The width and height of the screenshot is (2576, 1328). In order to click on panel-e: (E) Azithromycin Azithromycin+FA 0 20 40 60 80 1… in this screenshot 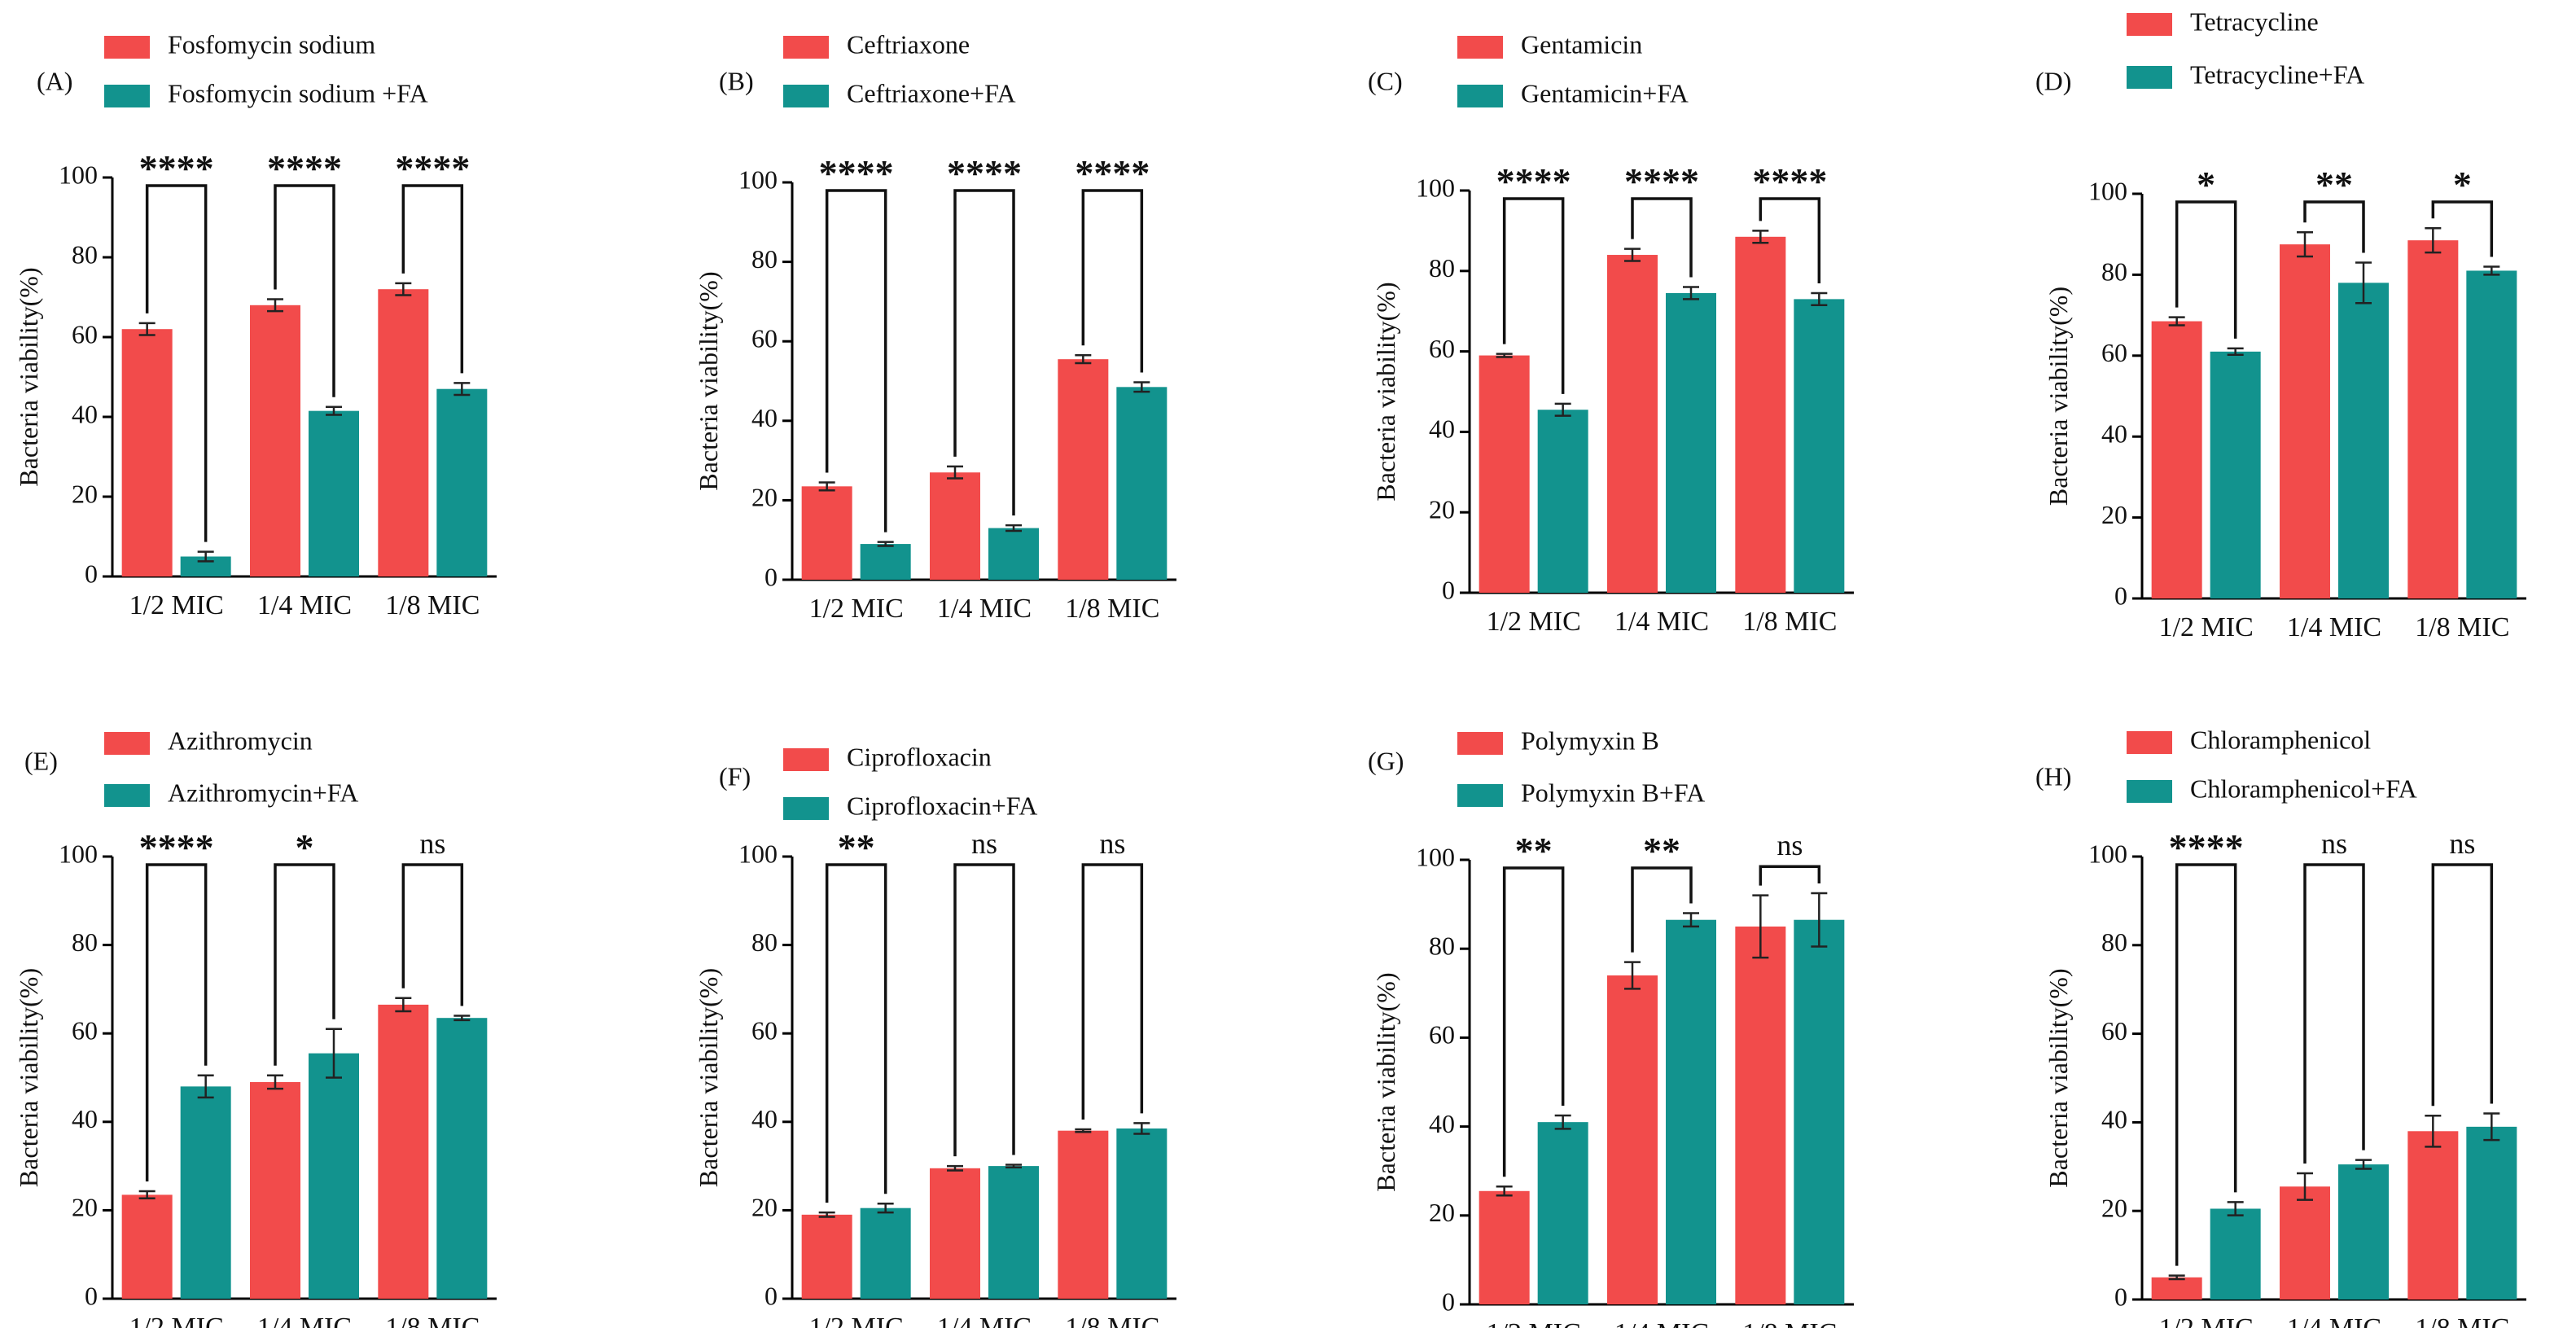, I will do `click(255, 1026)`.